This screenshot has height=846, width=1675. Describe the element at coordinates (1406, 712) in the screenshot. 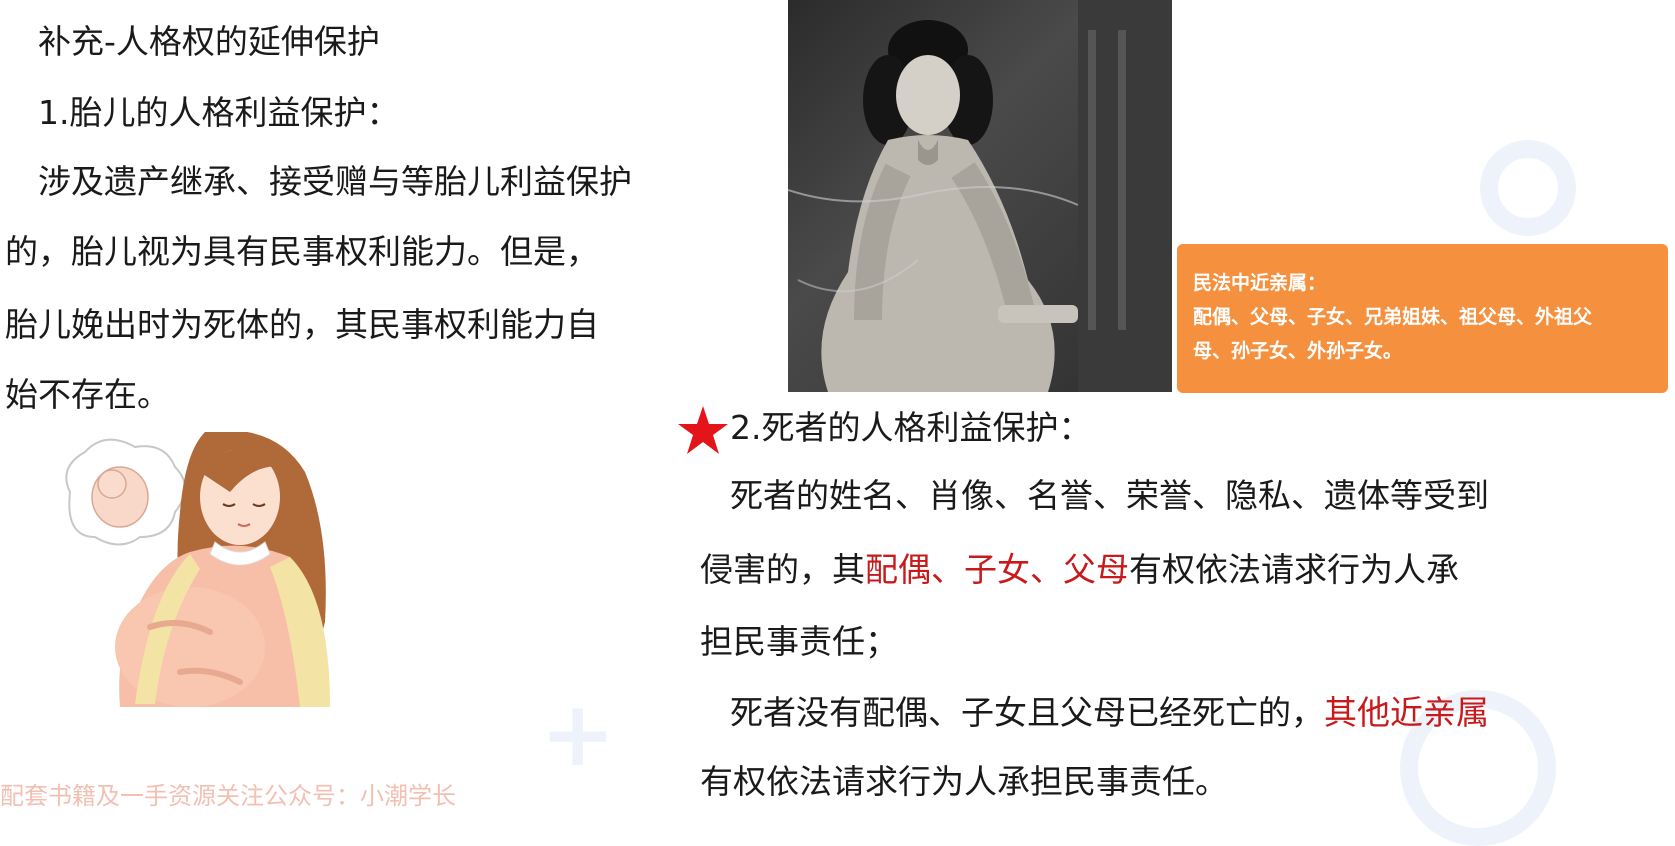

I see `highlighted-text: 其他近亲属` at that location.